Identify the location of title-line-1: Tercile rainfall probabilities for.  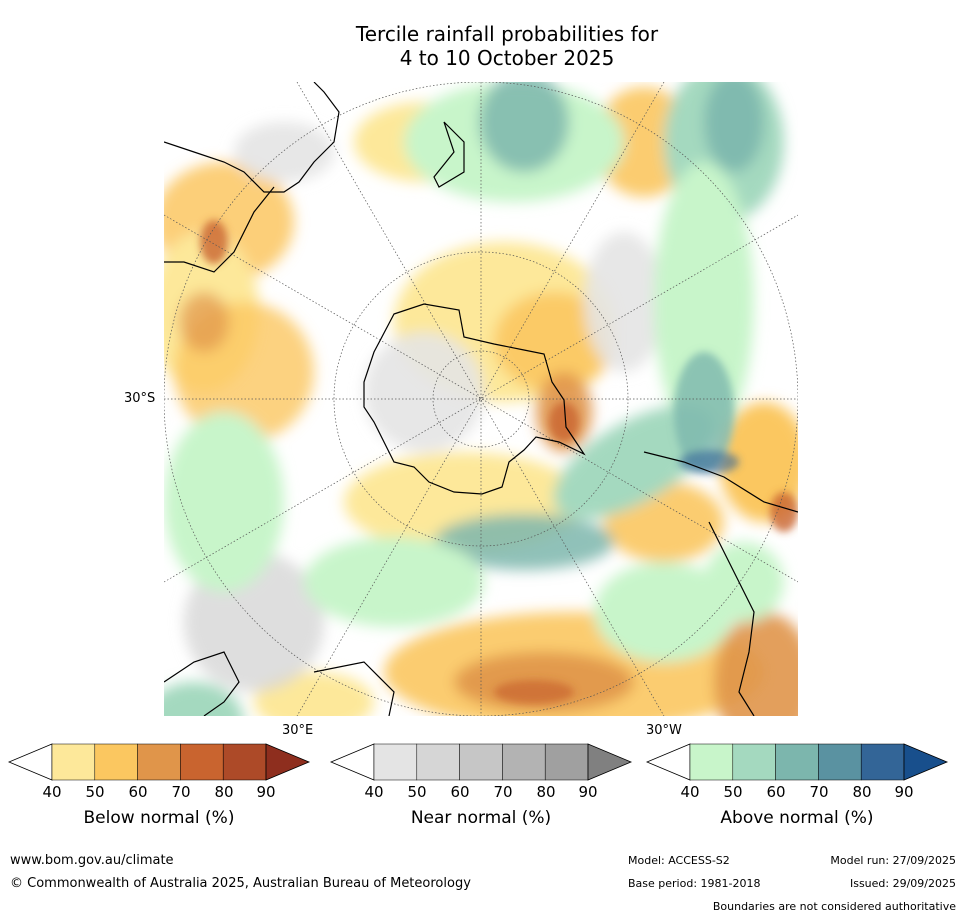
(507, 34).